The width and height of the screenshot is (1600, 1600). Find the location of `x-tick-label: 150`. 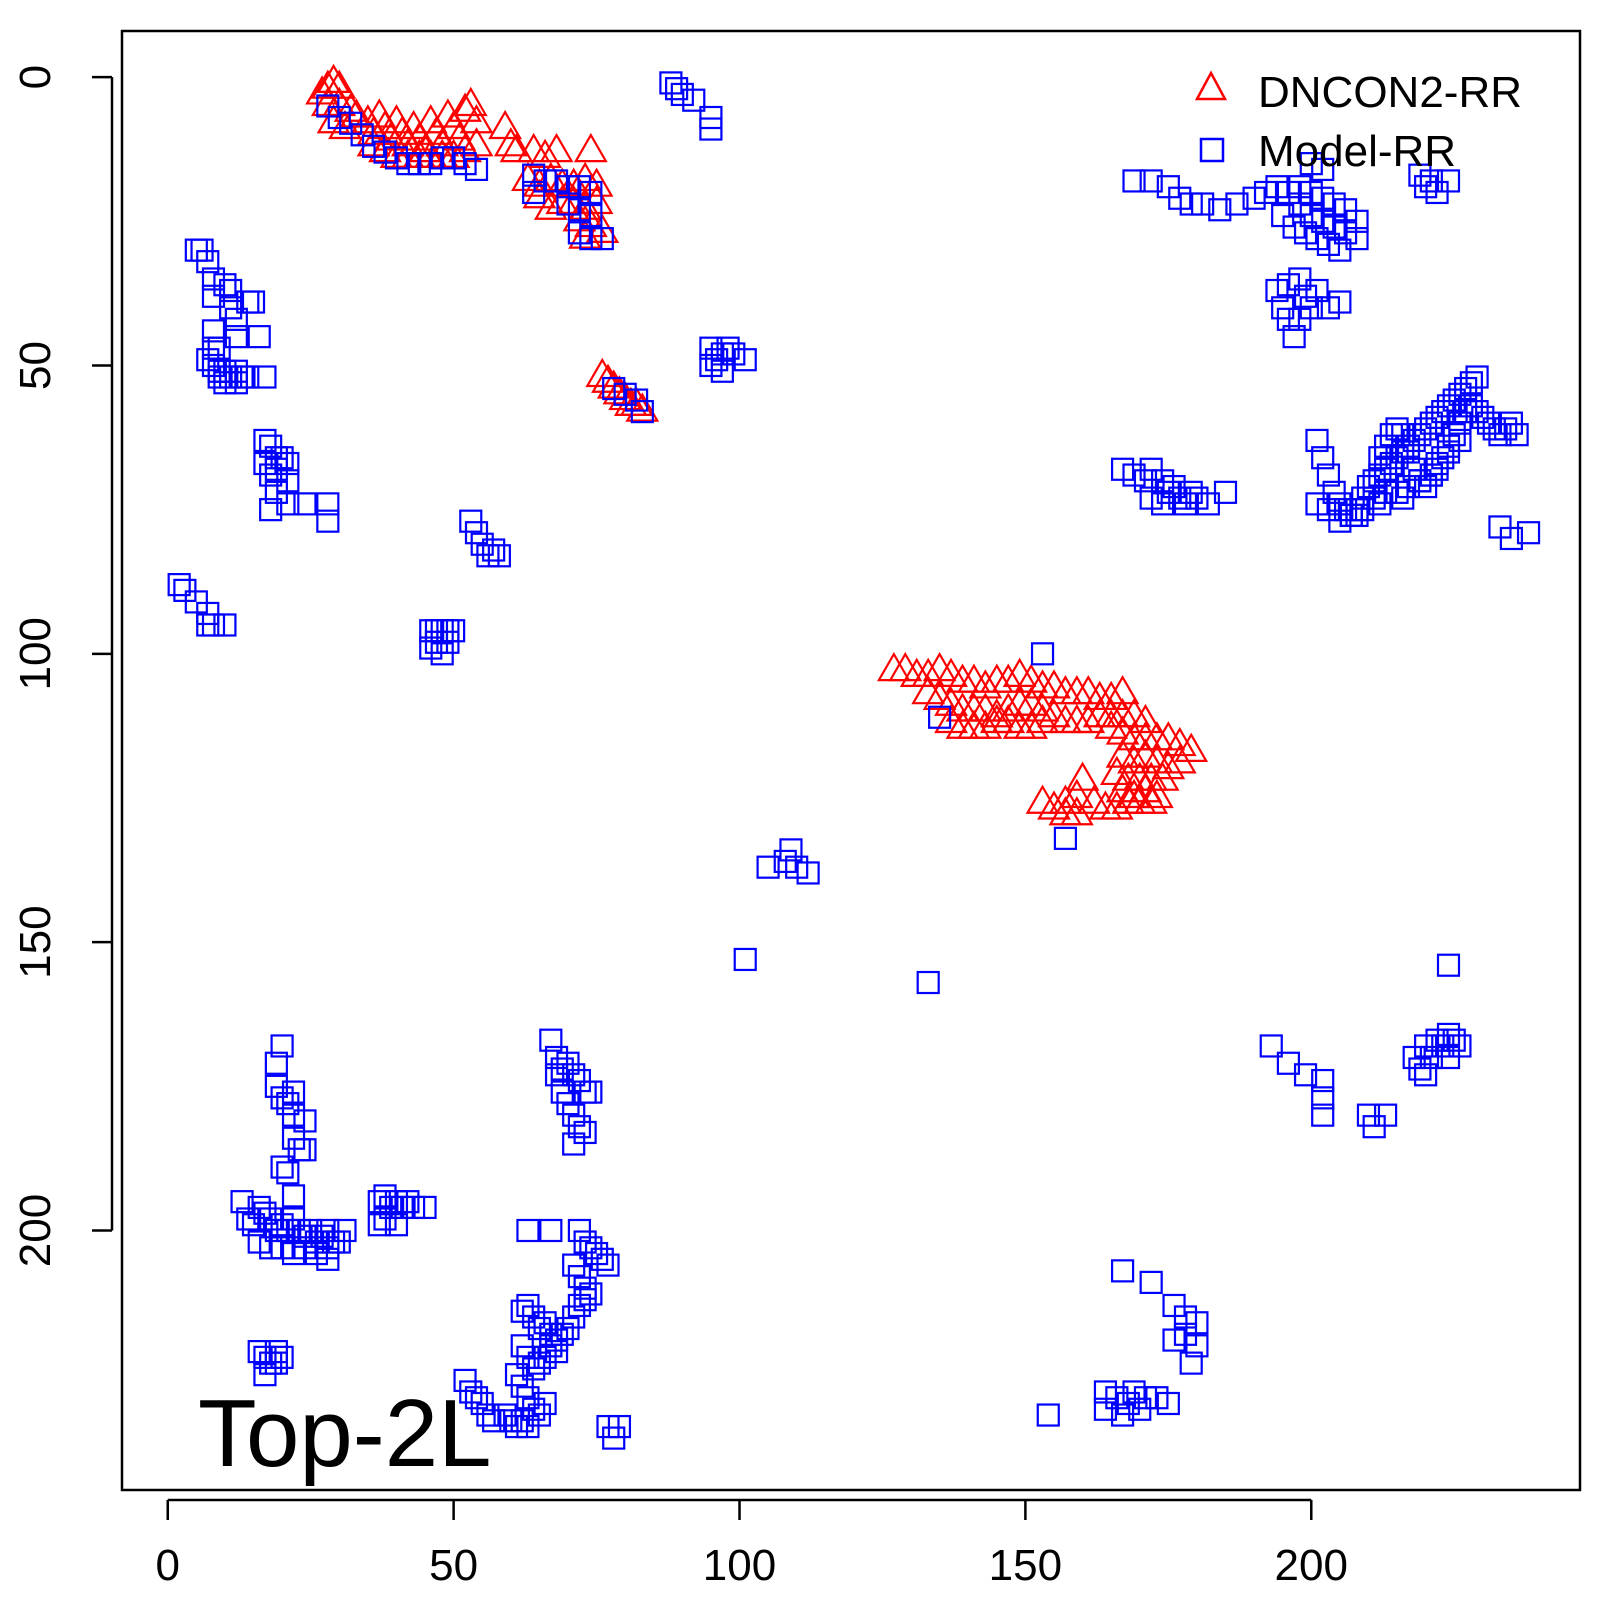

x-tick-label: 150 is located at coordinates (1025, 1565).